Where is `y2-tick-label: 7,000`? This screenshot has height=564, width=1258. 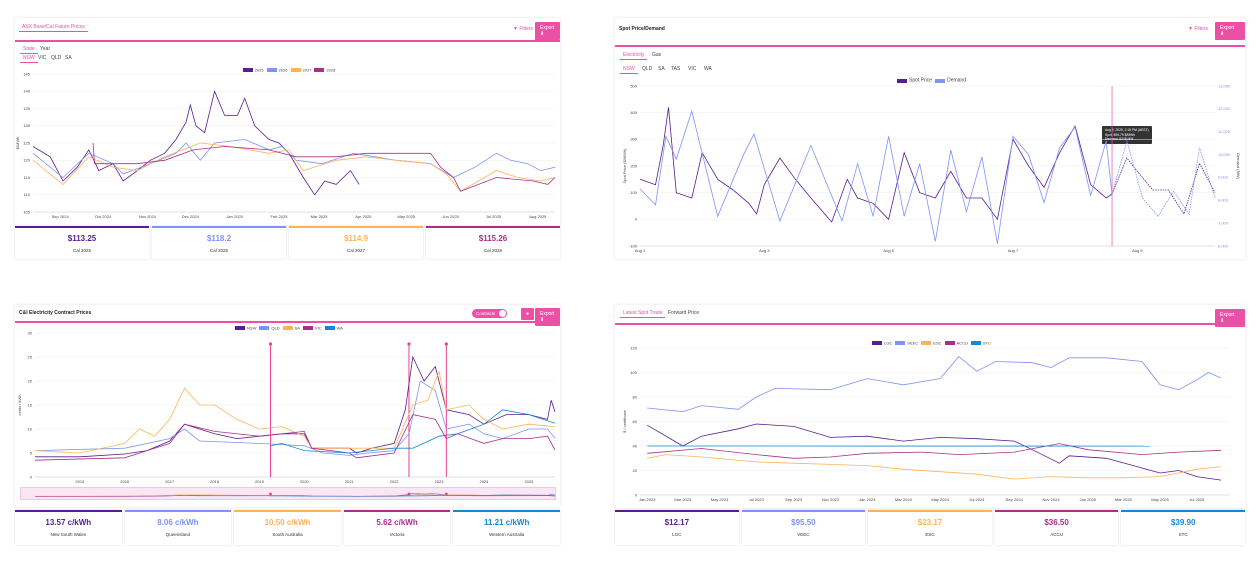
y2-tick-label: 7,000 is located at coordinates (1223, 222).